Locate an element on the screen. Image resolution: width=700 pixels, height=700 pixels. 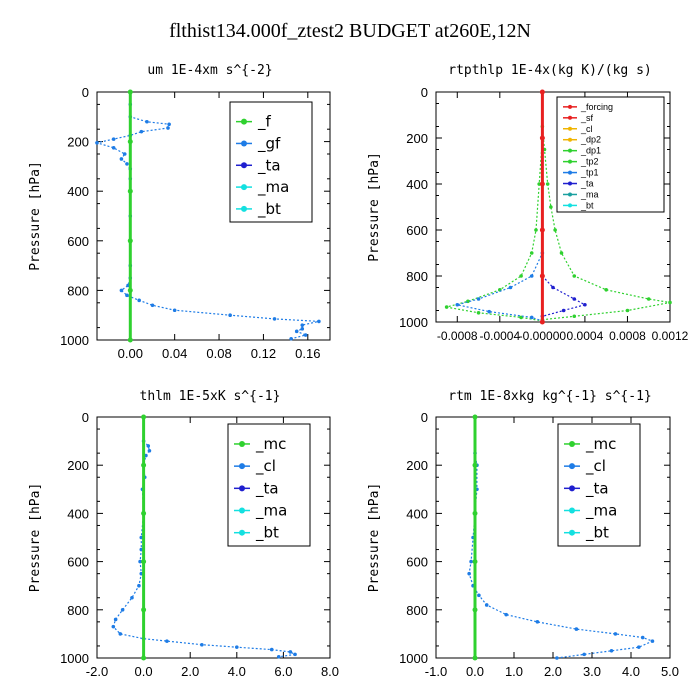
x-tick-label: 0.0 is located at coordinates (144, 671).